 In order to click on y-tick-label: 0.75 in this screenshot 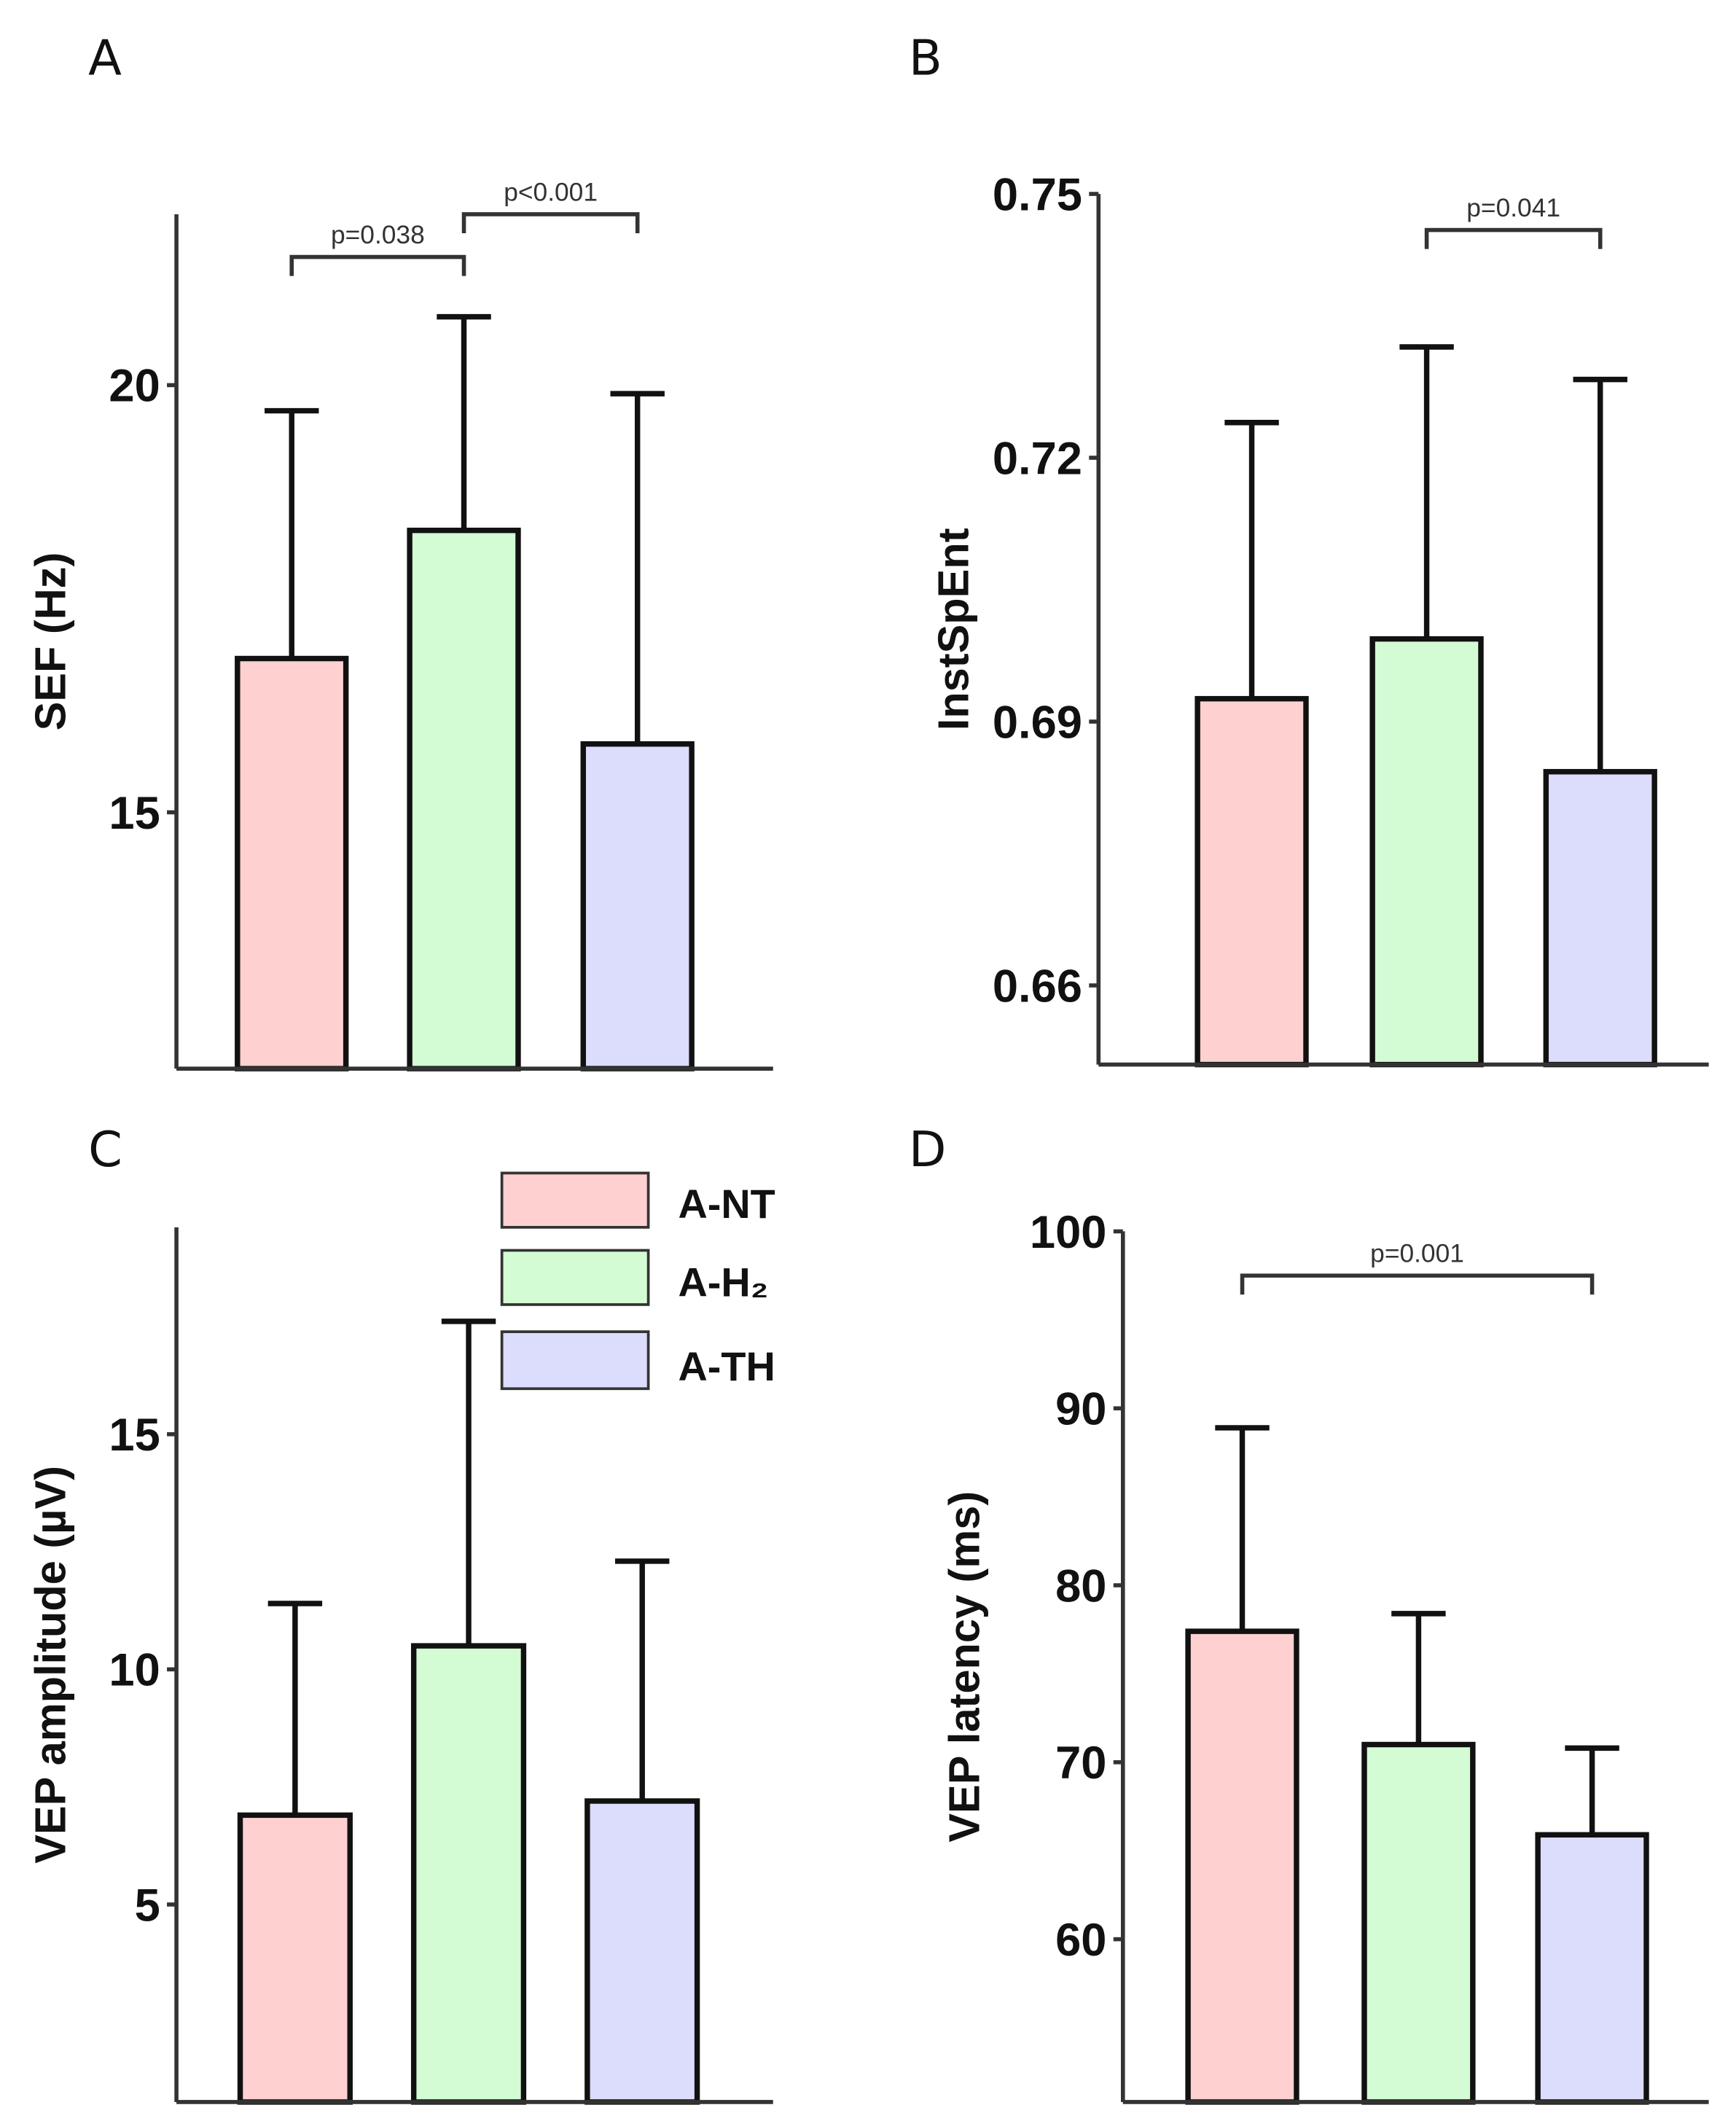, I will do `click(1037, 194)`.